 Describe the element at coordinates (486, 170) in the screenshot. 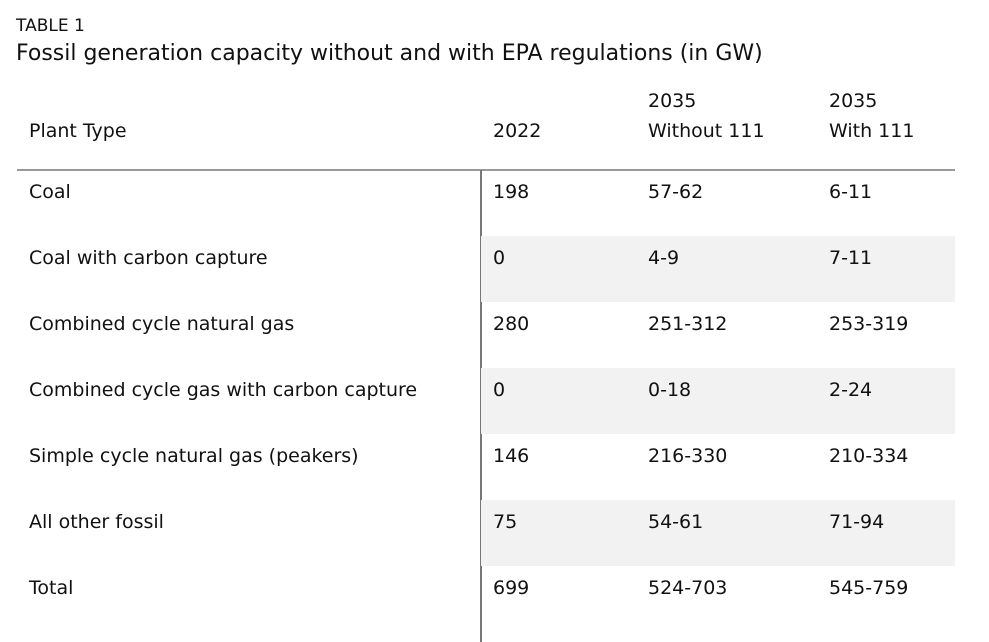

I see `header-rule` at that location.